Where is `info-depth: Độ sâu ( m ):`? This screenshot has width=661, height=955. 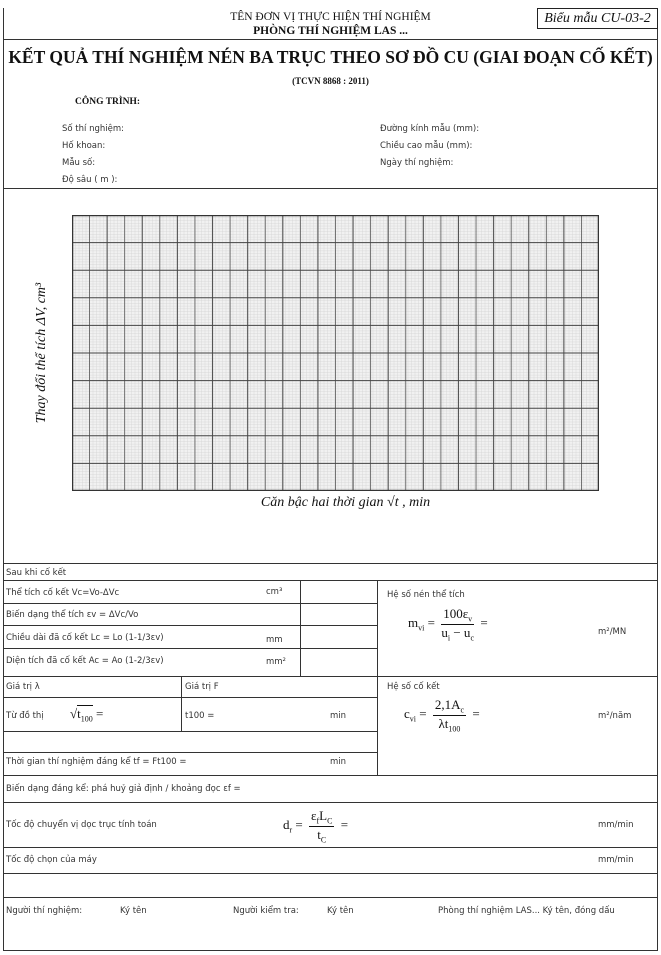
info-depth: Độ sâu ( m ): is located at coordinates (90, 180).